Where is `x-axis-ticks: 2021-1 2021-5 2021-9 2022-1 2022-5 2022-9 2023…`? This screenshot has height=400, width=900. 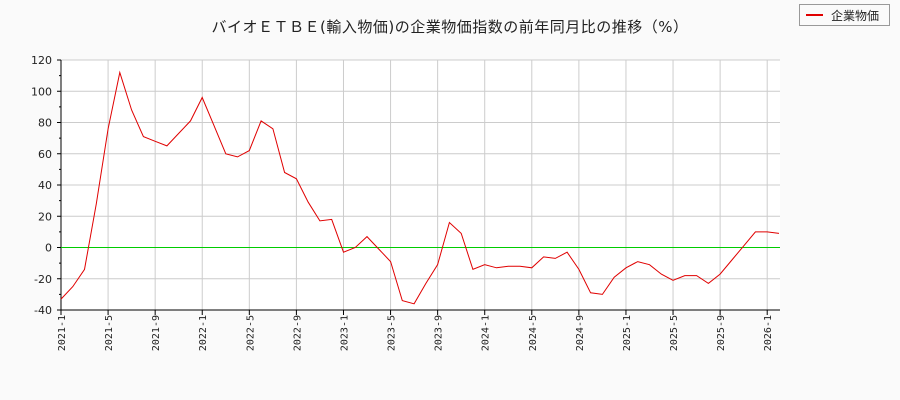 x-axis-ticks: 2021-1 2021-5 2021-9 2022-1 2022-5 2022-9 2023… is located at coordinates (415, 330).